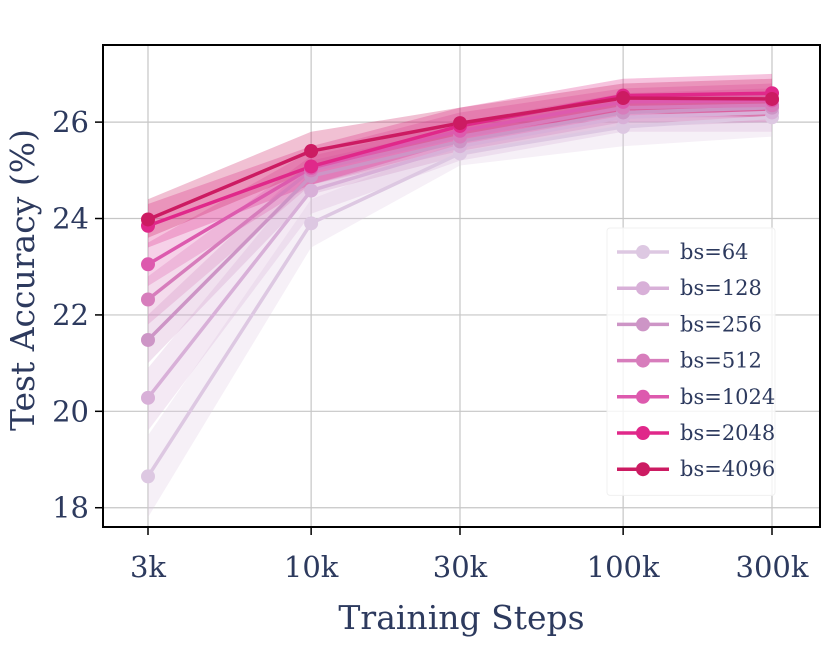 The image size is (830, 649). I want to click on legend-label: bs=1024, so click(727, 397).